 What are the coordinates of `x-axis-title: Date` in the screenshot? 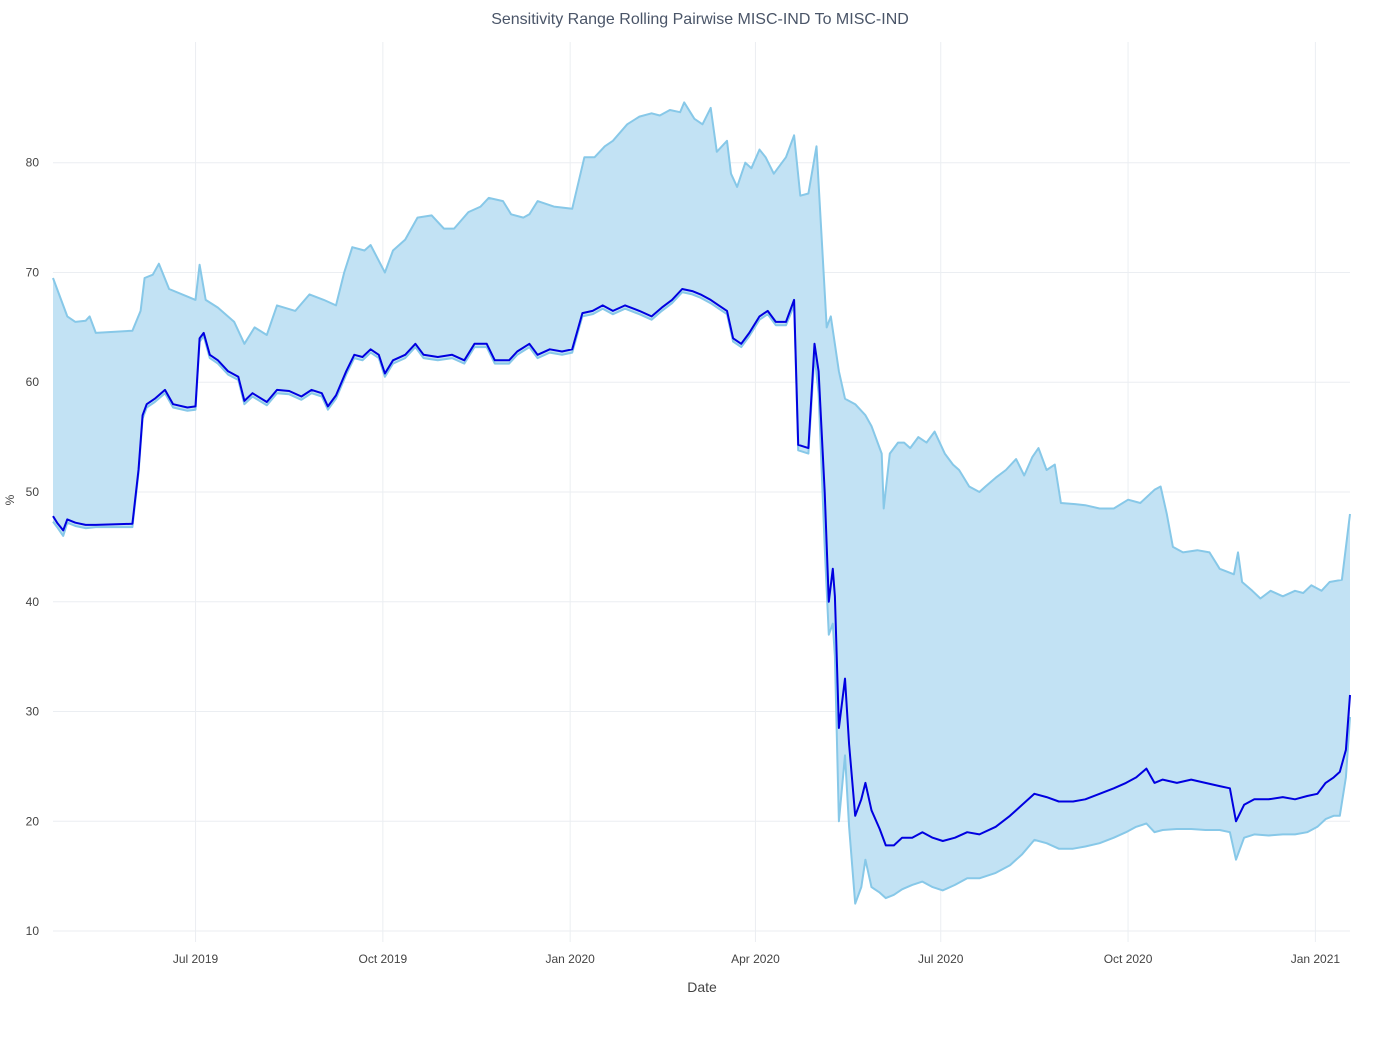 It's located at (702, 987).